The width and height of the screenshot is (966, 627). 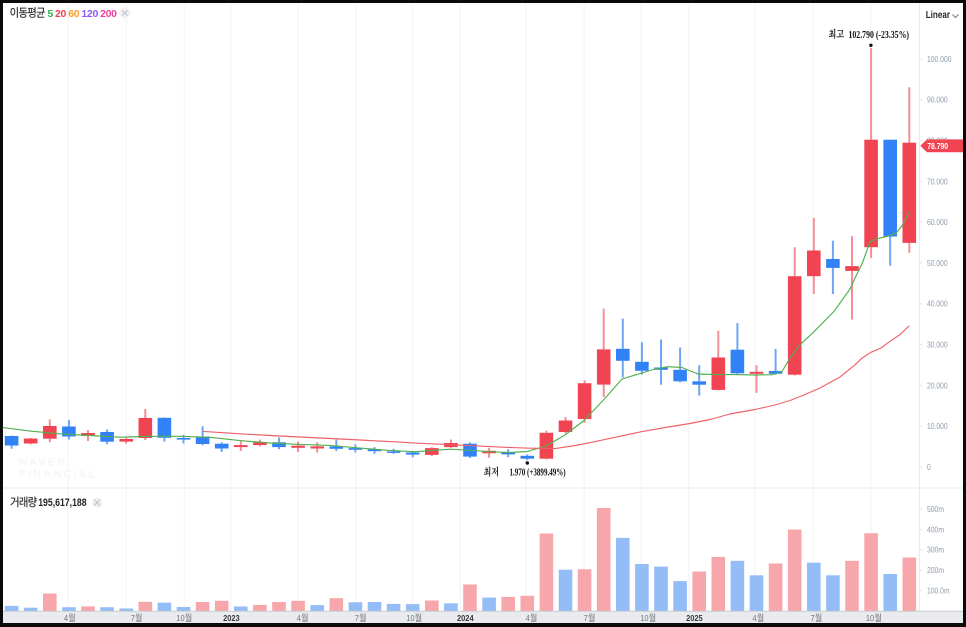 I want to click on svg-text: 30.000, so click(x=937, y=345).